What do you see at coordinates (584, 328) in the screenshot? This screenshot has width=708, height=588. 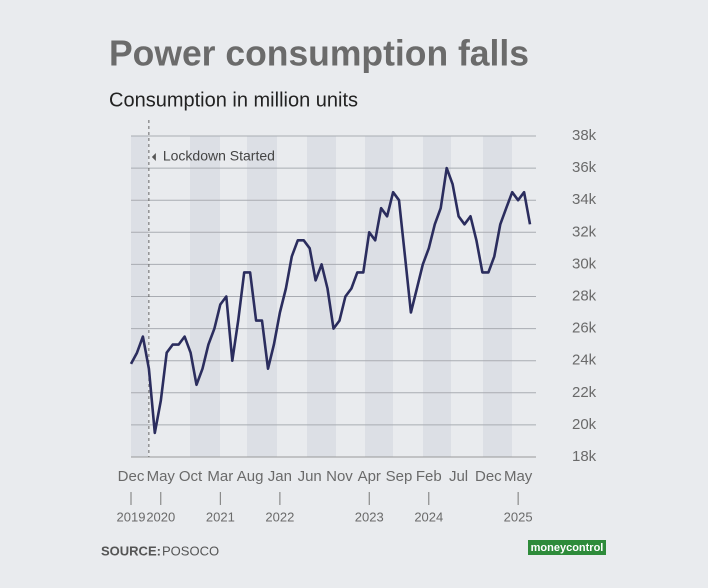 I see `y-tick-label: 26k` at bounding box center [584, 328].